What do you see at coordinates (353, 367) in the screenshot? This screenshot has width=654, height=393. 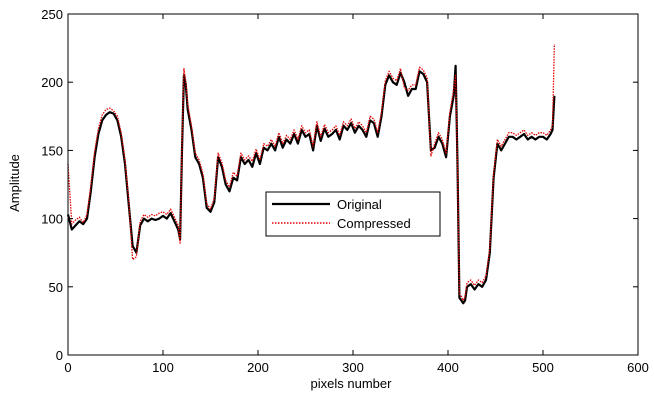 I see `x-tick-label: 300` at bounding box center [353, 367].